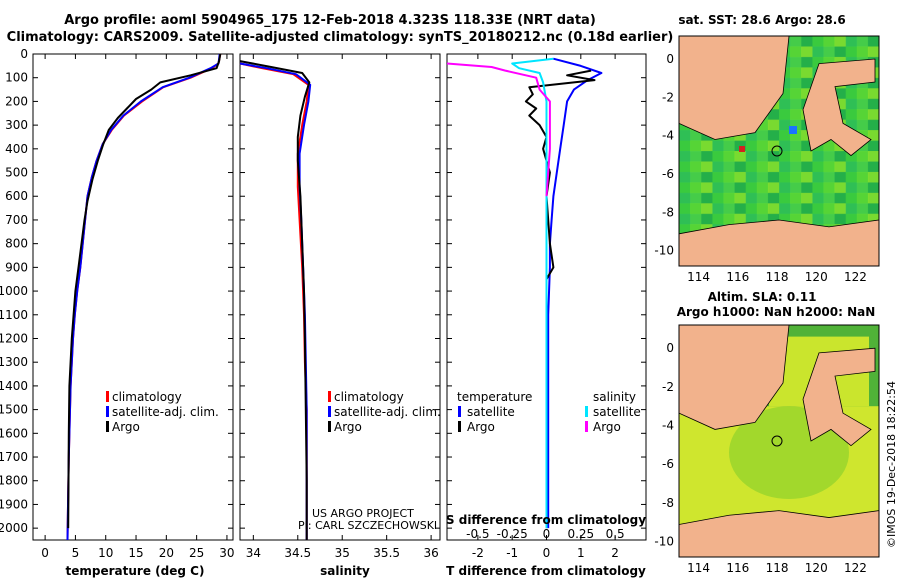  I want to click on legend-swatch-climatology, so click(329, 396).